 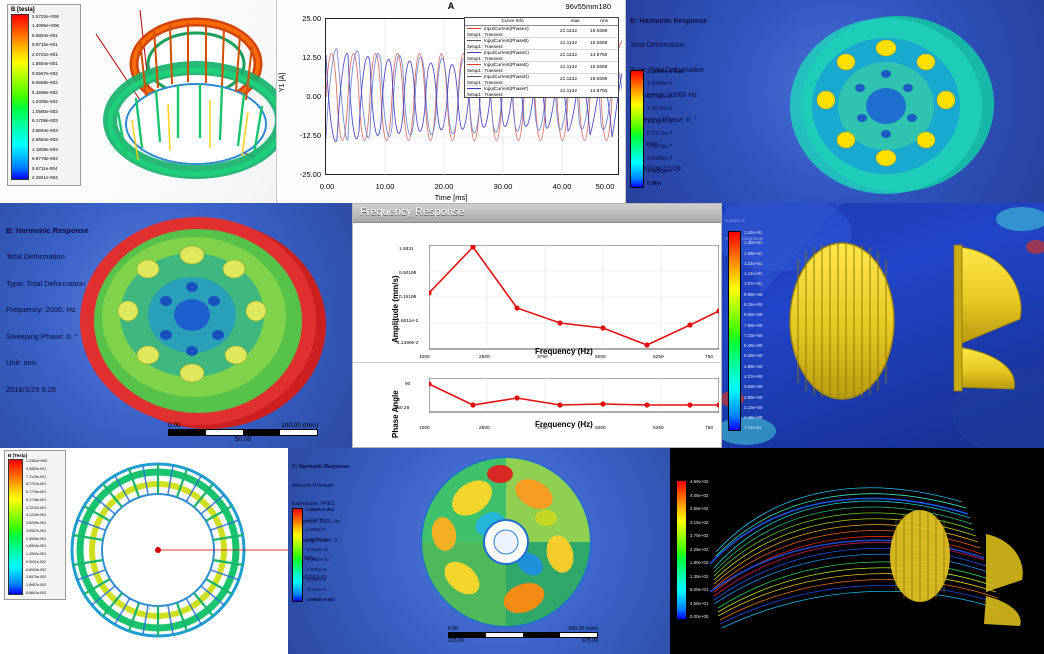 What do you see at coordinates (574, 395) in the screenshot?
I see `phase-plot` at bounding box center [574, 395].